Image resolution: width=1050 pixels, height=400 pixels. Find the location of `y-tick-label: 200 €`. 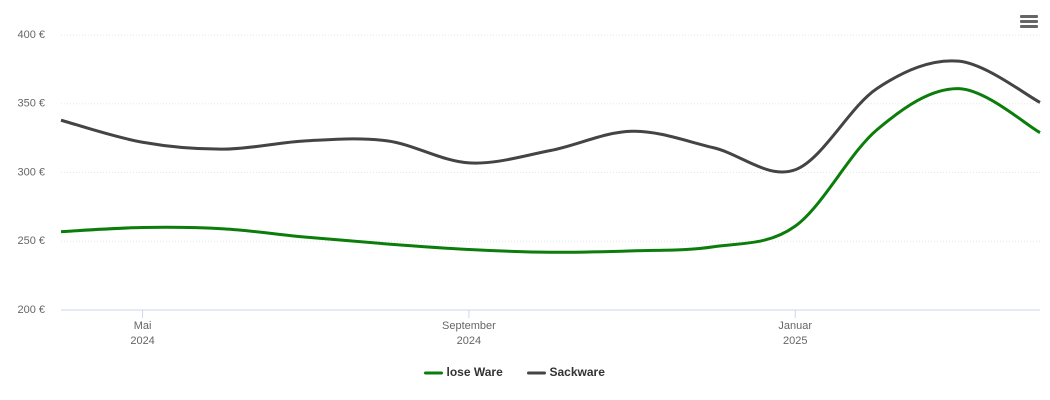

y-tick-label: 200 € is located at coordinates (31, 310).